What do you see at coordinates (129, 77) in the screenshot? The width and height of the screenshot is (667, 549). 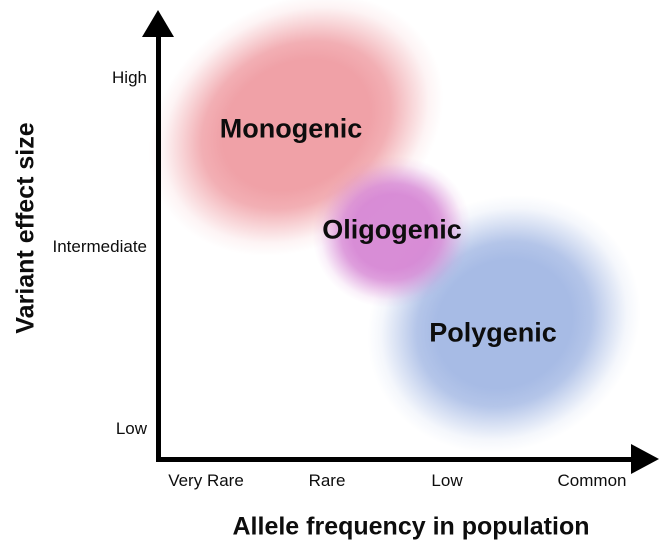 I see `y-tick-high: High` at bounding box center [129, 77].